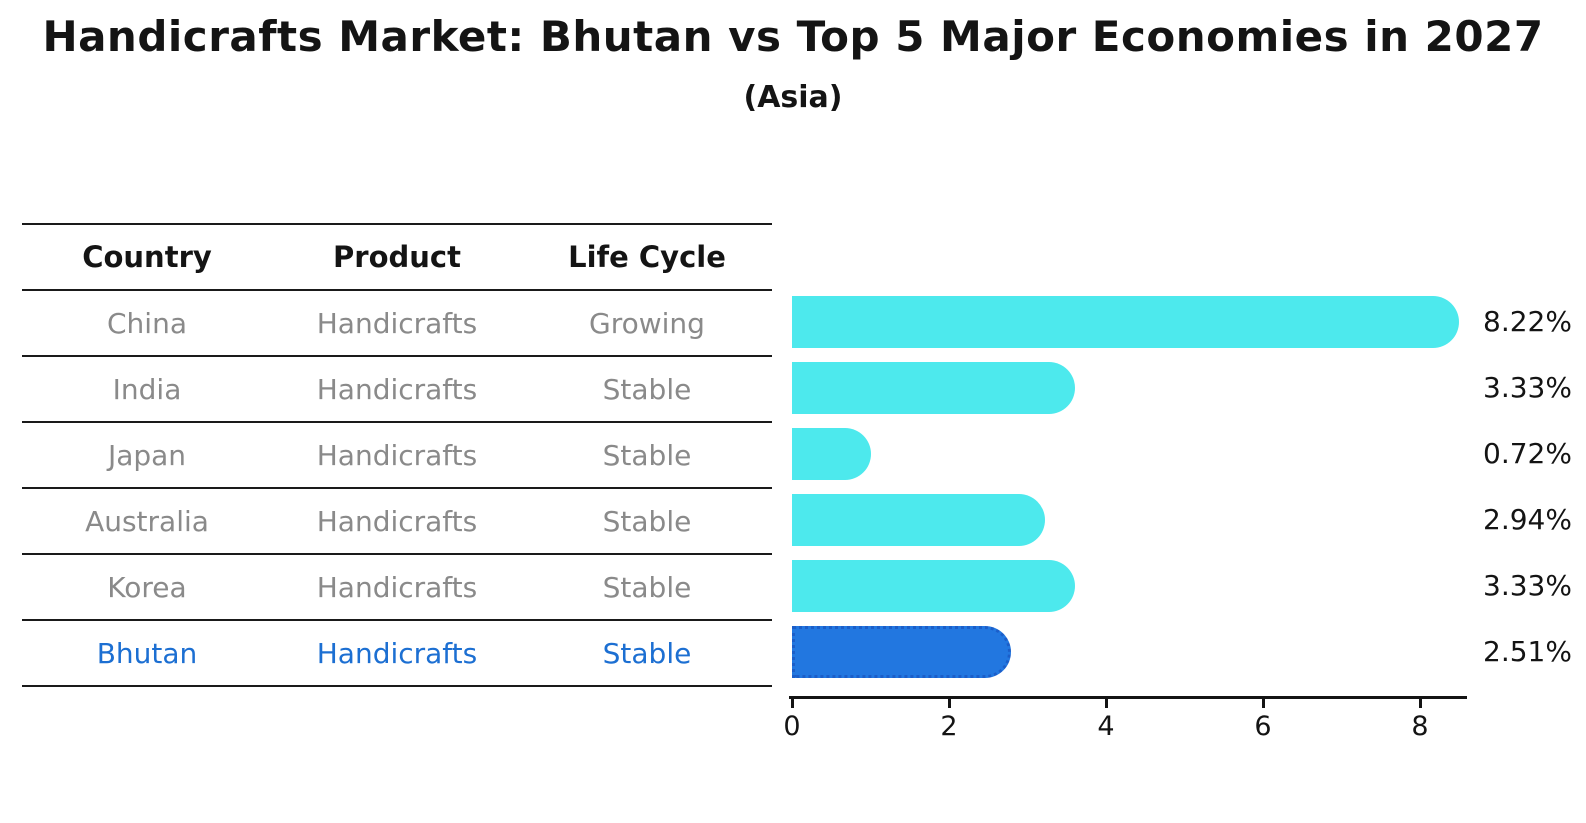  I want to click on table-row: China Handicrafts Growing, so click(397, 322).